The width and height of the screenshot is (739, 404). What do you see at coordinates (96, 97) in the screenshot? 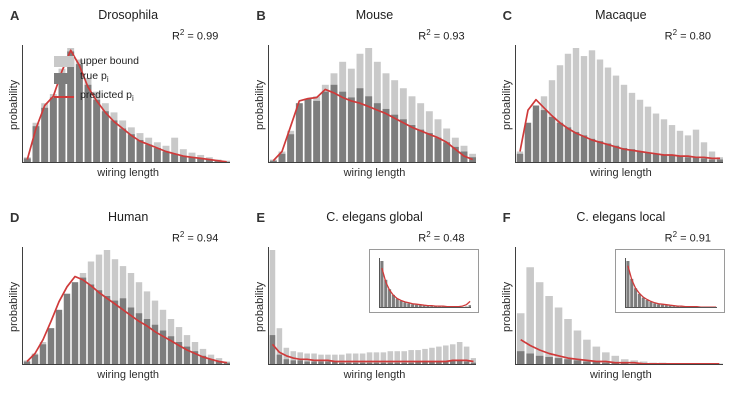
I see `legend-item-predicted-pi: predicted pi` at bounding box center [96, 97].